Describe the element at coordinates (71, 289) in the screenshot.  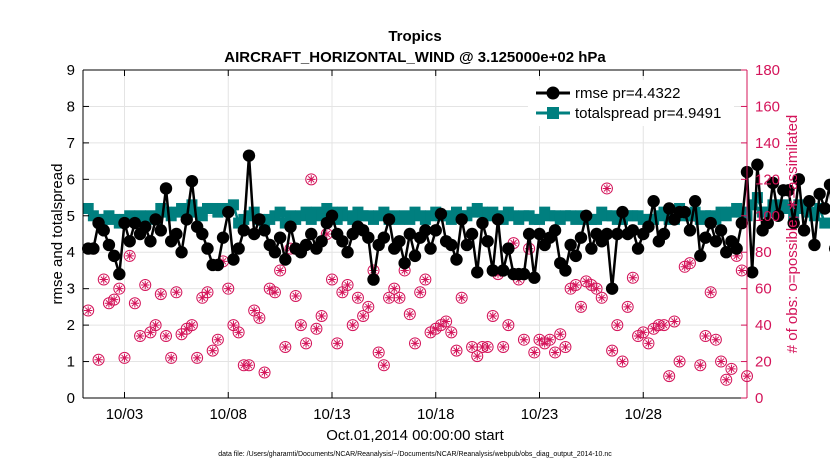
I see `y-left-tick-label: 3` at that location.